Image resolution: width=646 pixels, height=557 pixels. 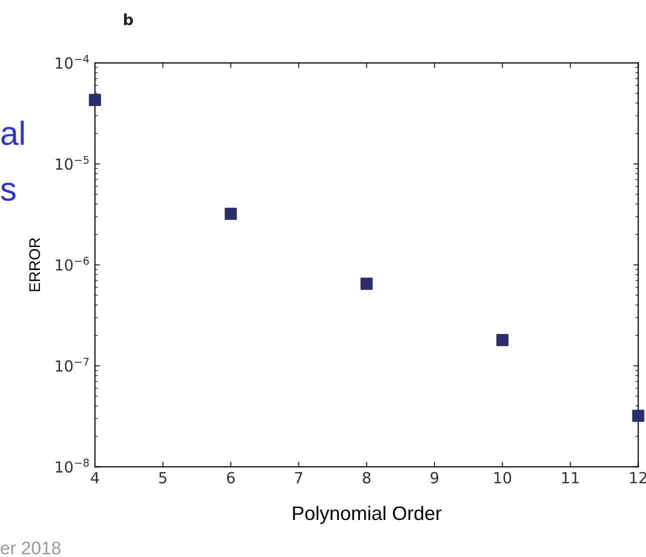 What do you see at coordinates (162, 478) in the screenshot?
I see `x-tick-label: 5` at bounding box center [162, 478].